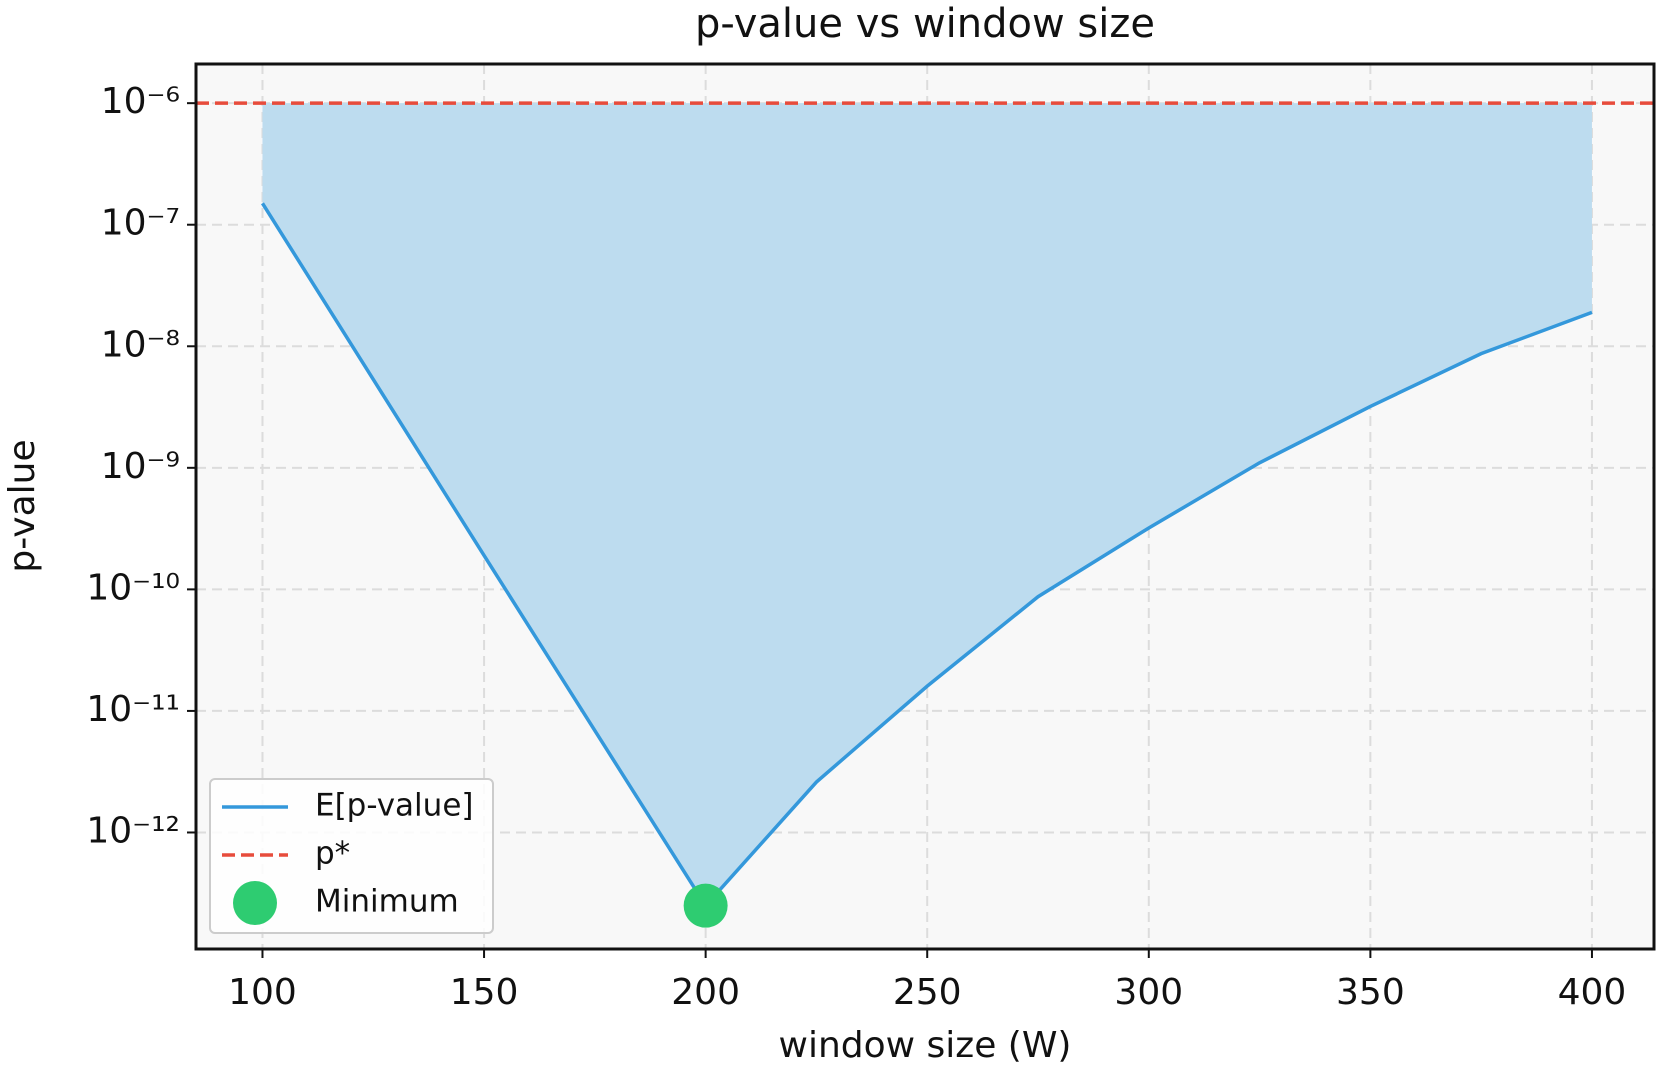  I want to click on legend-label: E[p-value], so click(394, 806).